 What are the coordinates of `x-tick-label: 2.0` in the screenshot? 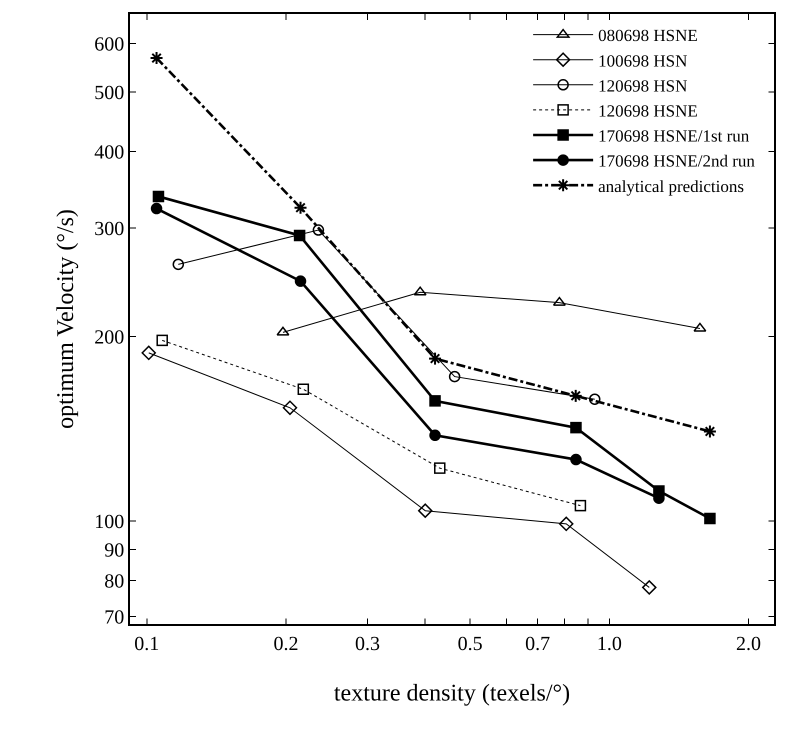 It's located at (749, 643).